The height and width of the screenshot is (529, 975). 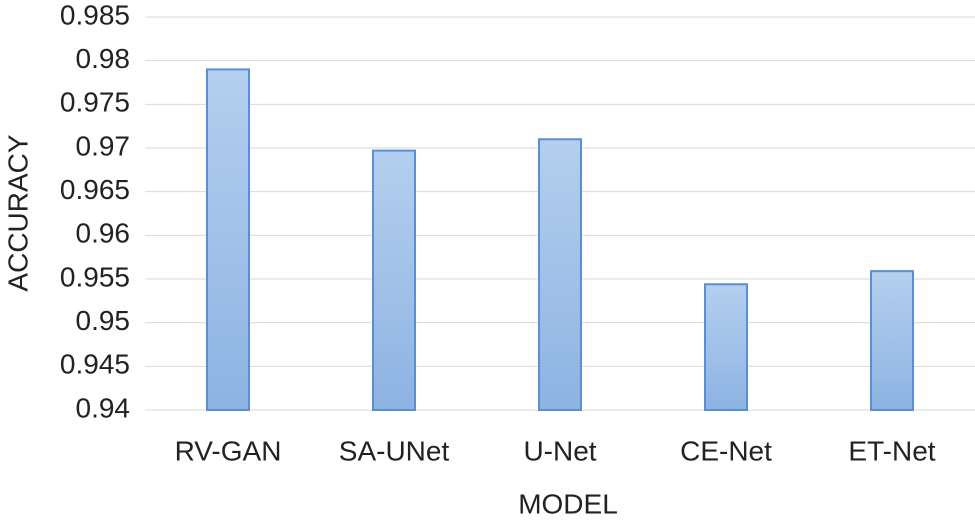 I want to click on y-tick-label: 0.95, so click(x=103, y=320).